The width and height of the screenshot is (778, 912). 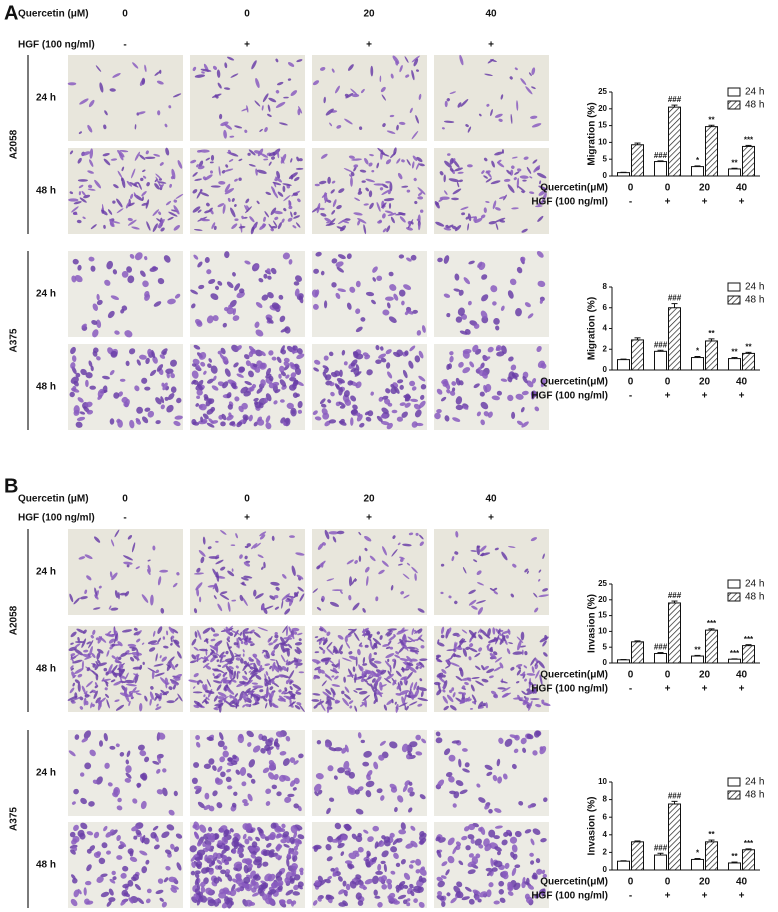 What do you see at coordinates (491, 98) in the screenshot?
I see `micrograph-bg` at bounding box center [491, 98].